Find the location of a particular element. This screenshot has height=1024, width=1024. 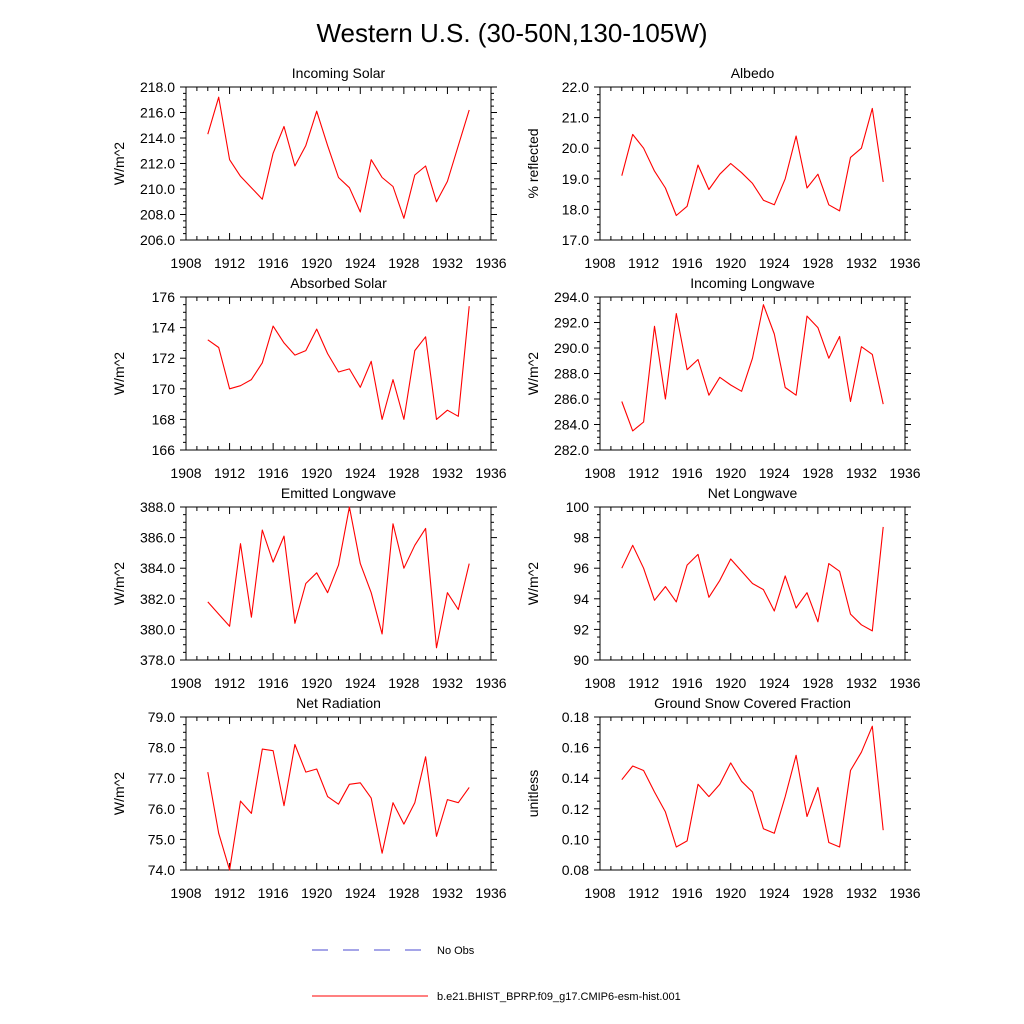

y-axis-label: unitless is located at coordinates (533, 793).